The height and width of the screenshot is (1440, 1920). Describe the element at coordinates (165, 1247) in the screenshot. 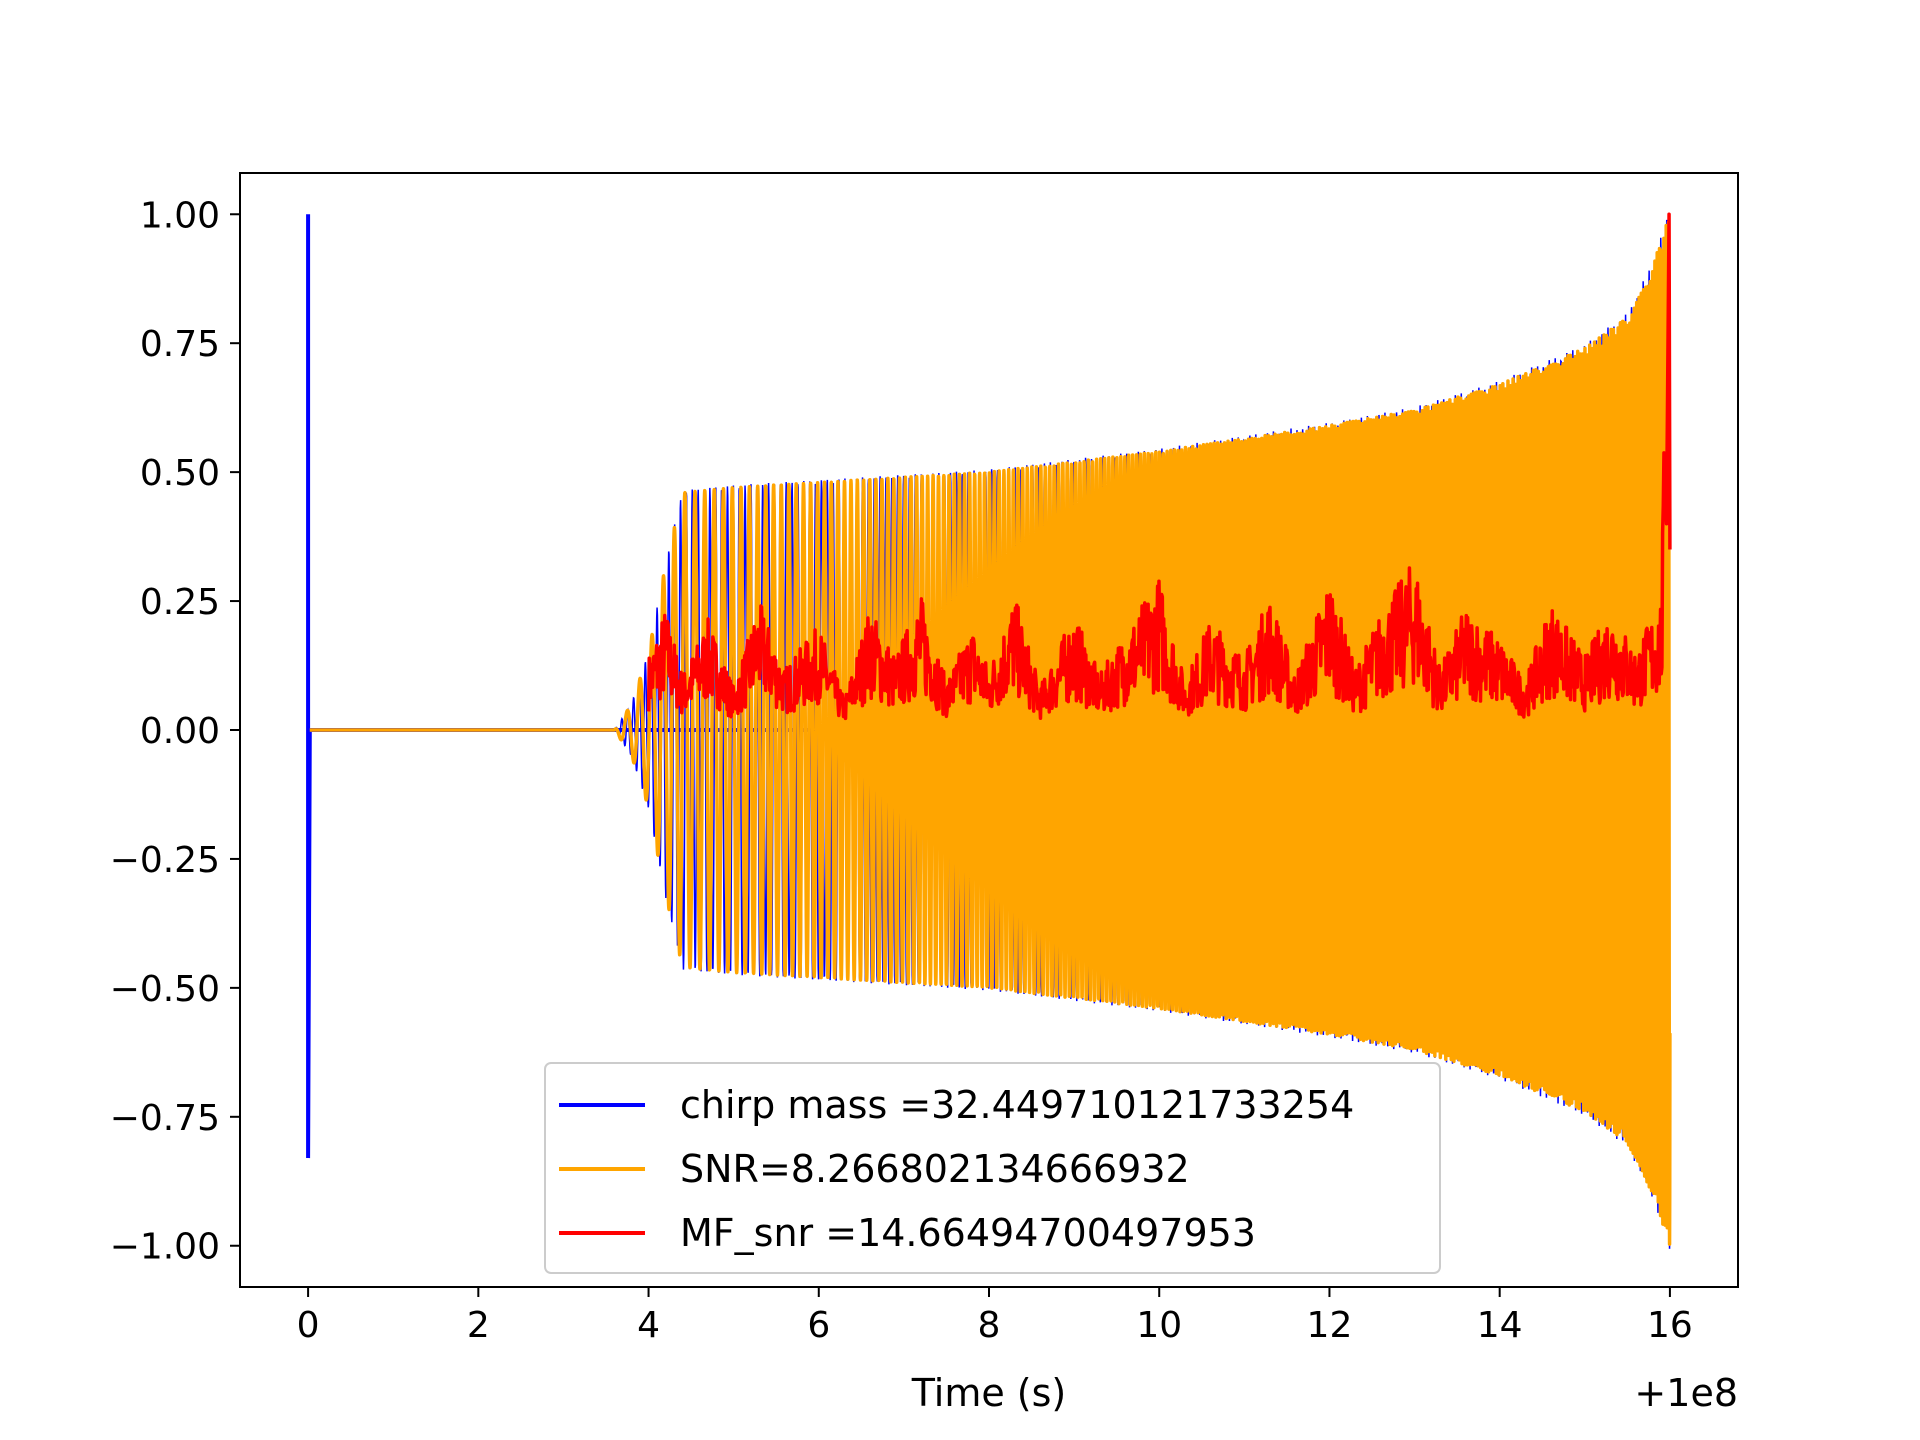

I see `y-tick-label: −1.00` at that location.